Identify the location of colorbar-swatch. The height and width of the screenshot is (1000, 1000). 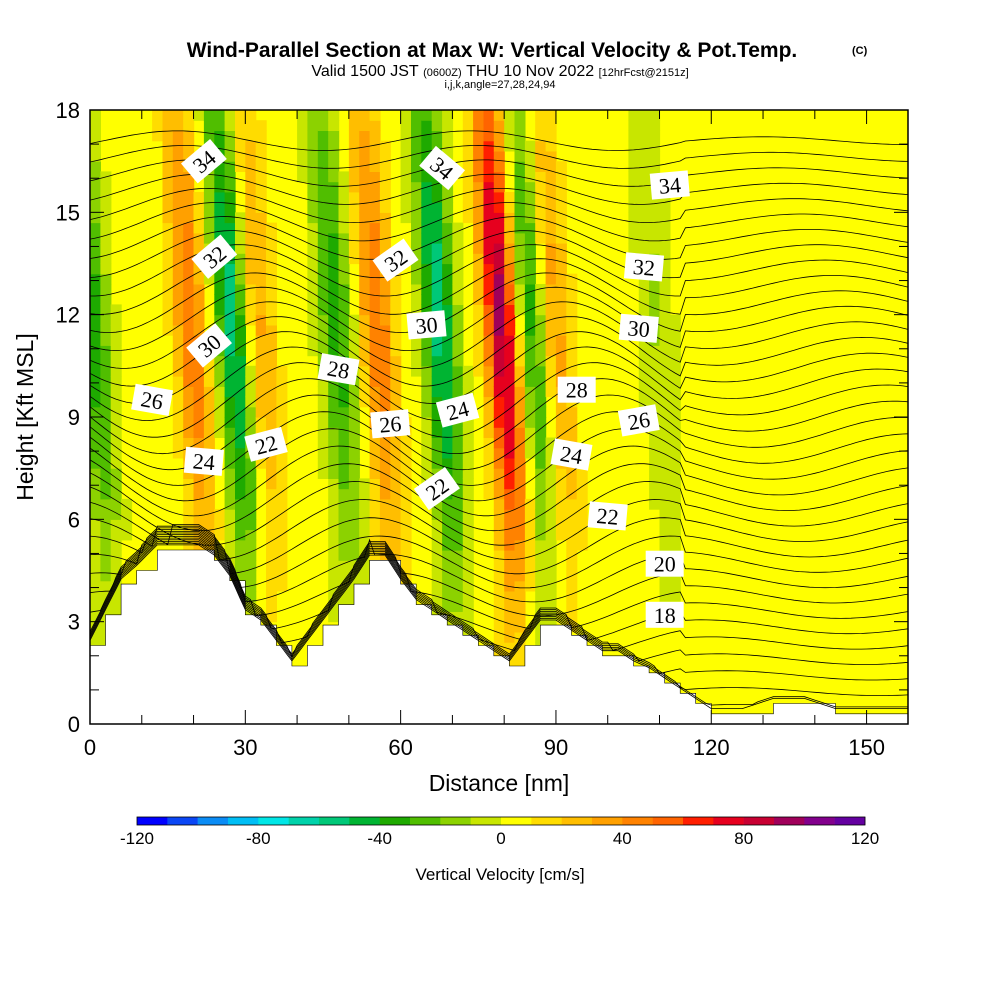
(668, 821).